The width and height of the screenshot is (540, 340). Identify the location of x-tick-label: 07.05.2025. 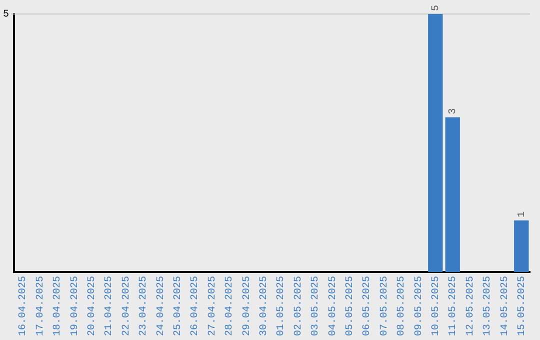
(384, 306).